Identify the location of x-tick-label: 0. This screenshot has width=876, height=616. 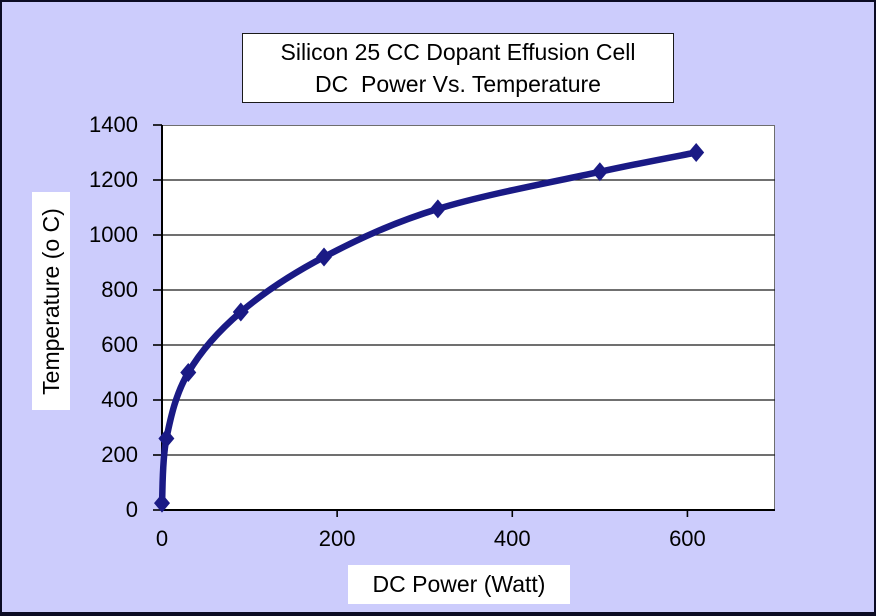
(162, 538).